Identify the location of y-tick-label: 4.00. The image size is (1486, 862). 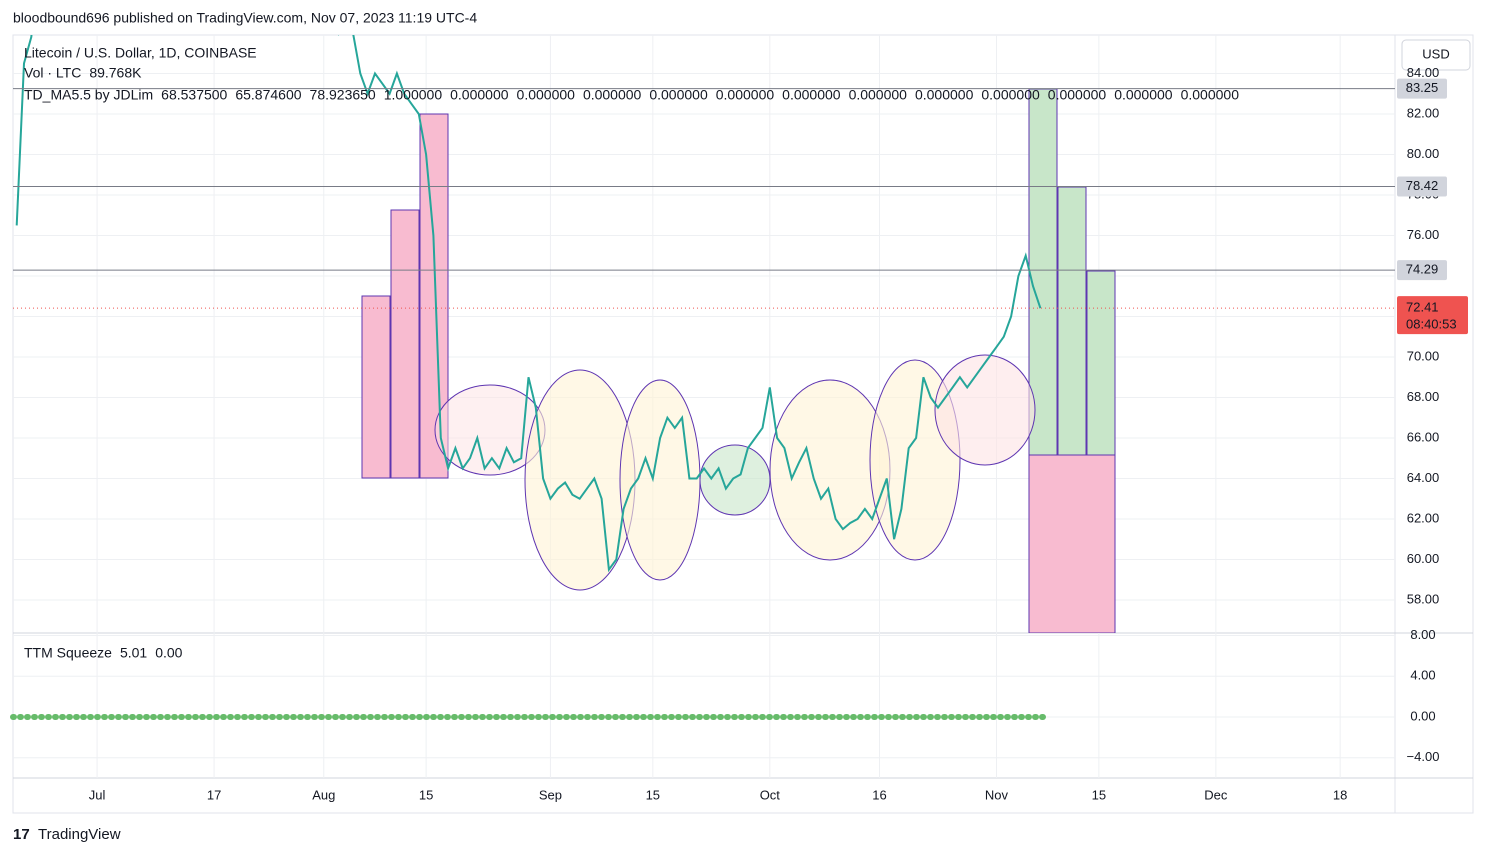
(1422, 675).